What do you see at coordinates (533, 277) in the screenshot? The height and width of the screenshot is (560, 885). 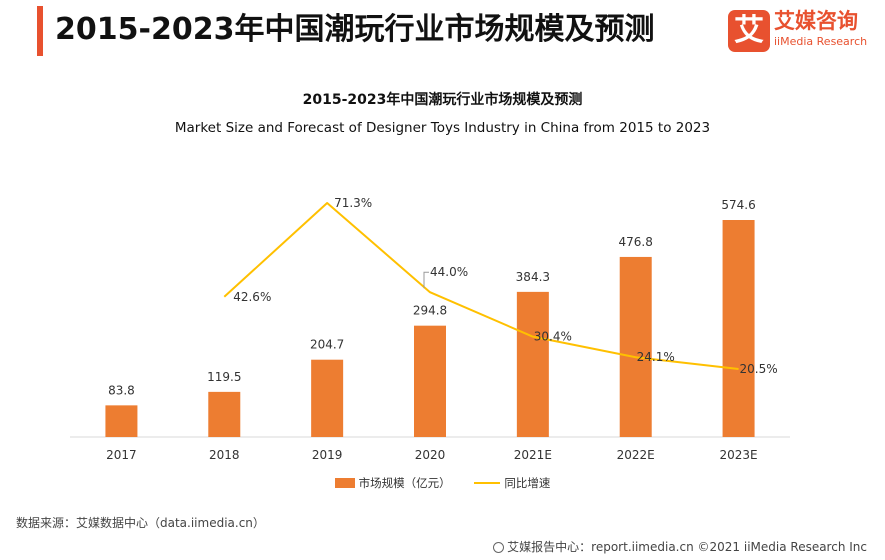 I see `bar-label-2021E: 384.3` at bounding box center [533, 277].